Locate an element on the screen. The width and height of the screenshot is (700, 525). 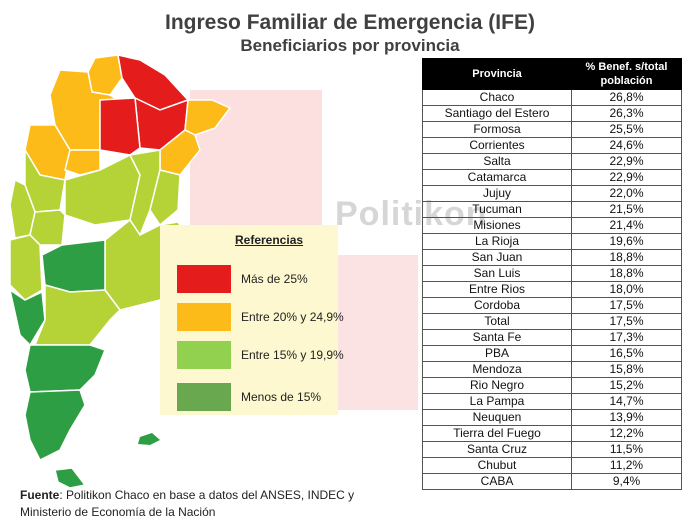
table-row: Salta 22,9% is located at coordinates (552, 161).